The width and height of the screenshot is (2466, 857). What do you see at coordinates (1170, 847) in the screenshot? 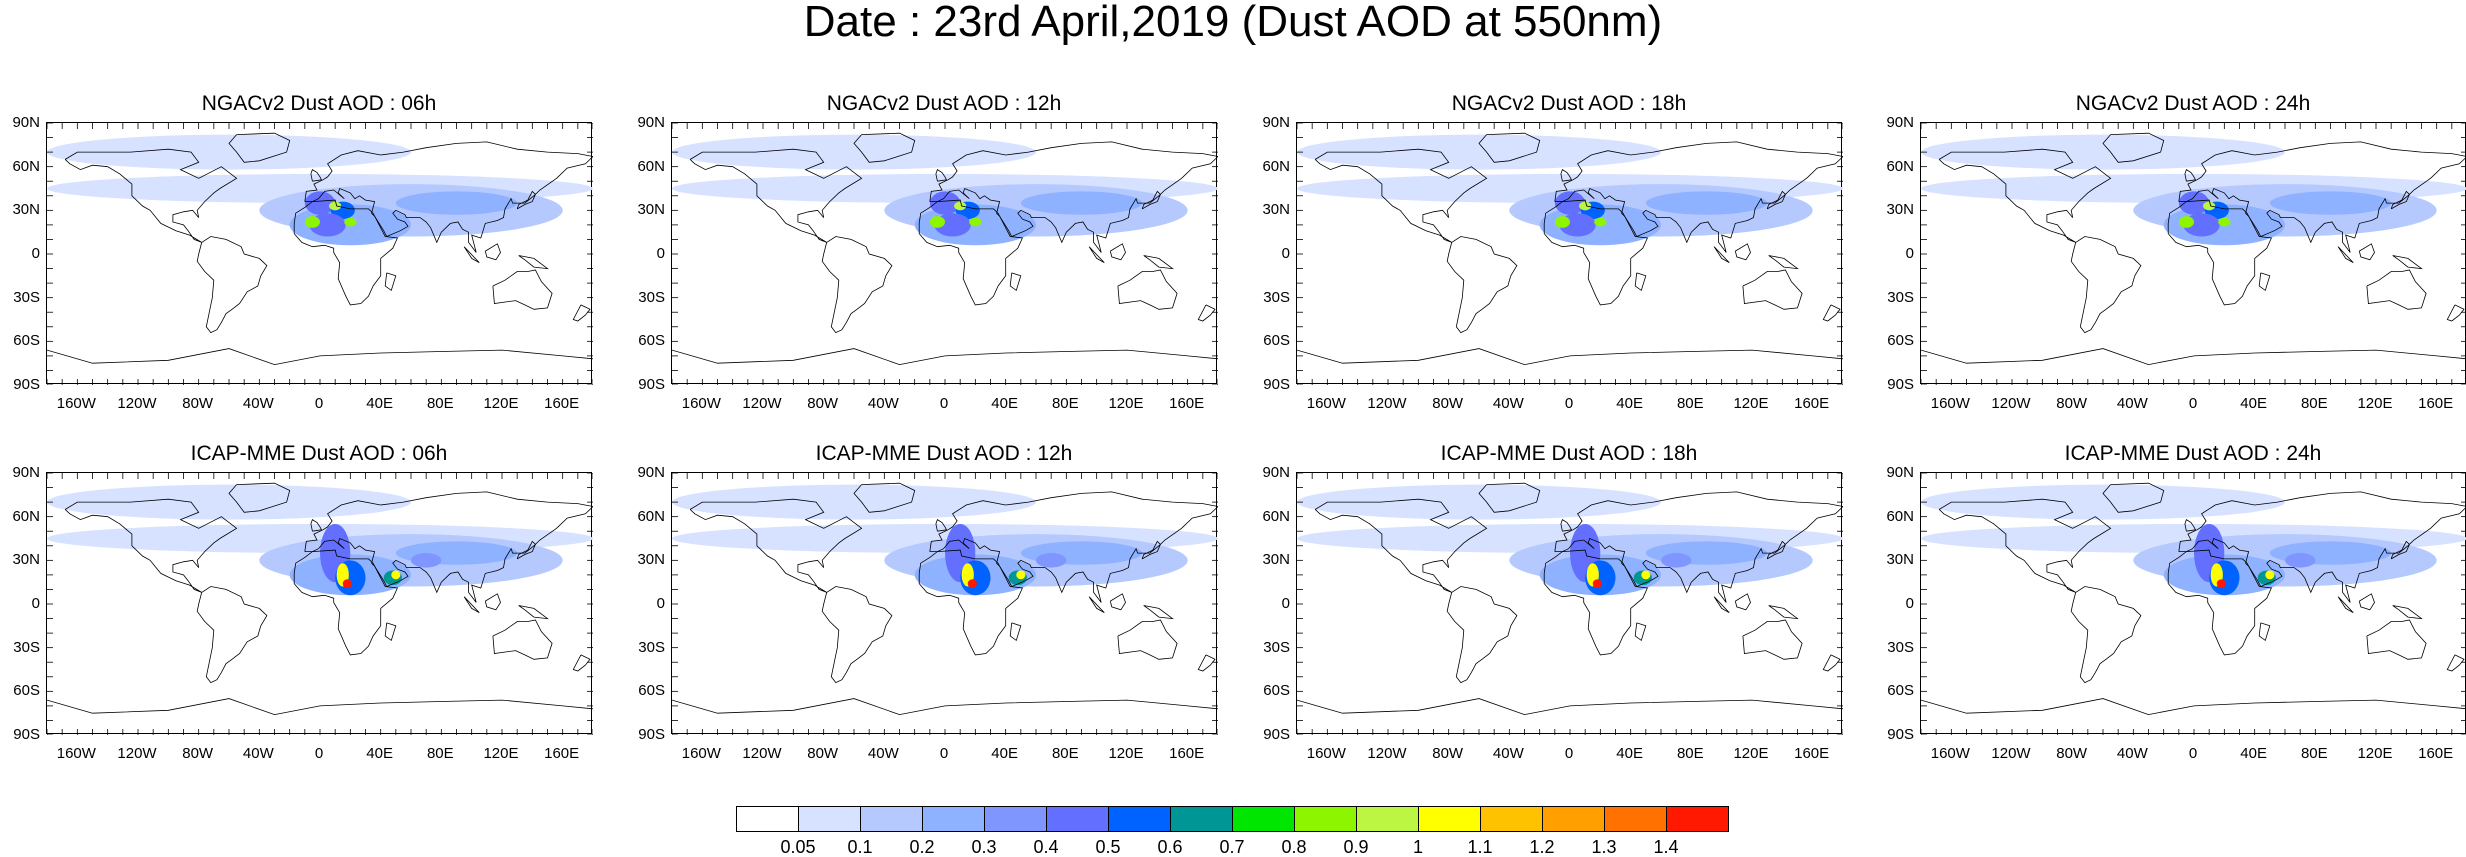
I see `colorbar-label: 0.6` at bounding box center [1170, 847].